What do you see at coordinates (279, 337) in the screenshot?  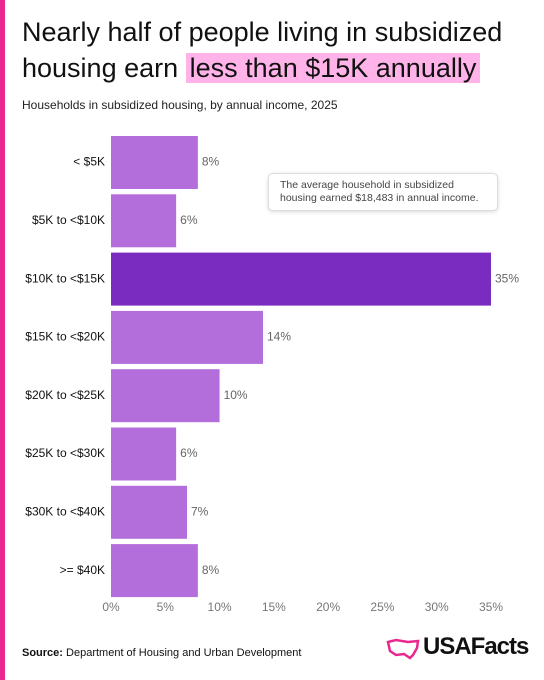 I see `value-label: 14%` at bounding box center [279, 337].